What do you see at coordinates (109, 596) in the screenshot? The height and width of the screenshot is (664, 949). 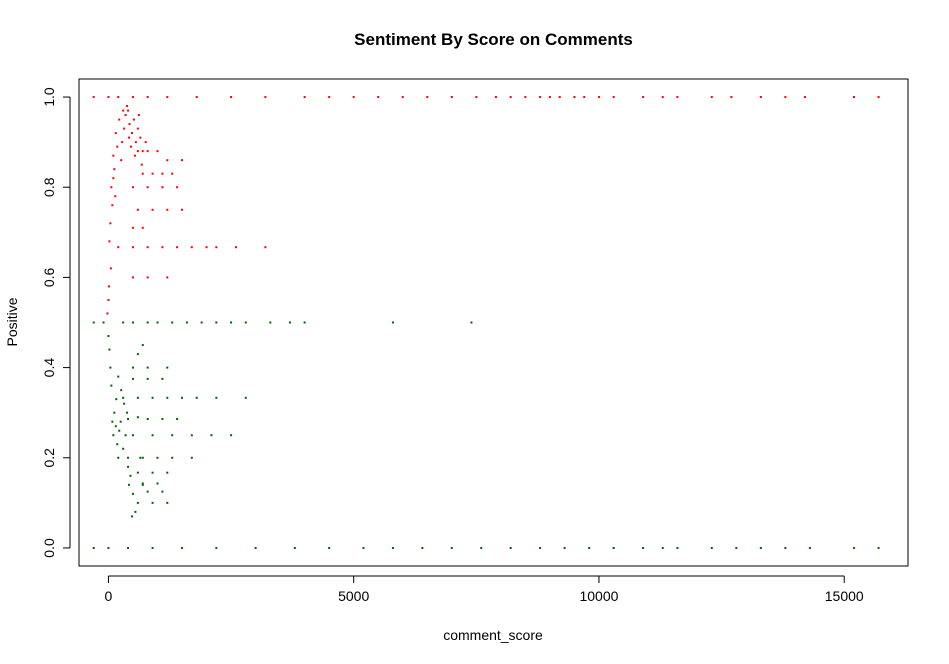 I see `x-tick-label: 0` at bounding box center [109, 596].